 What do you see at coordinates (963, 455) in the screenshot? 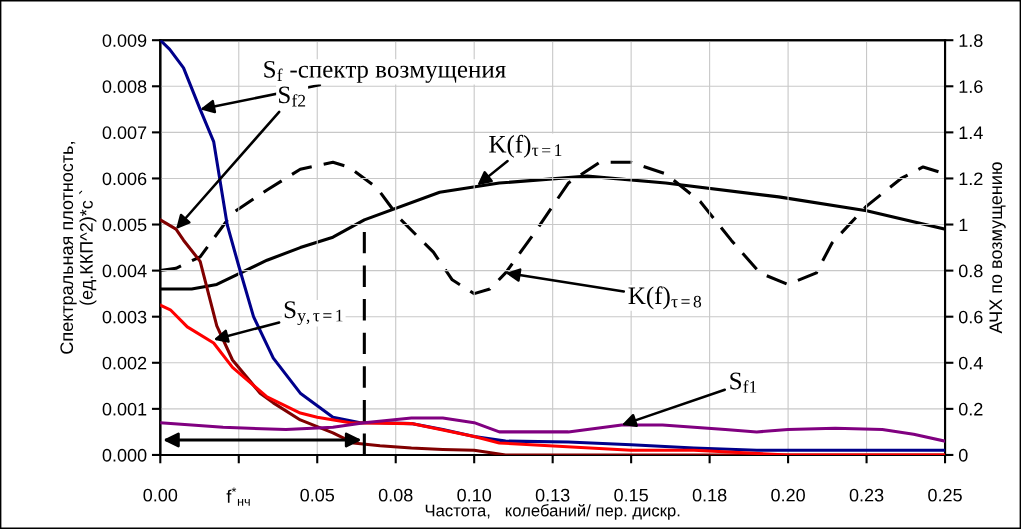
I see `y2-tick-label: 0` at bounding box center [963, 455].